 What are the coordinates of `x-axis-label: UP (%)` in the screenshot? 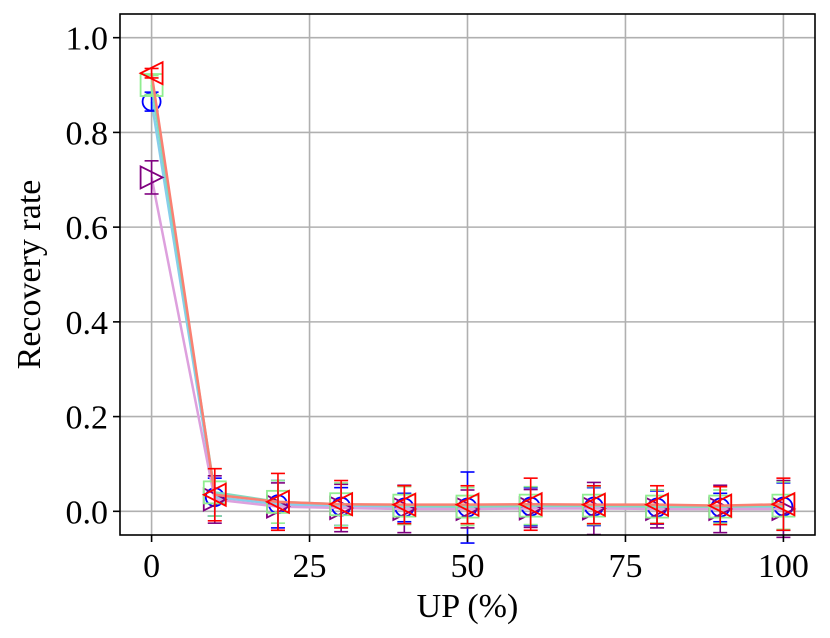 It's located at (468, 606).